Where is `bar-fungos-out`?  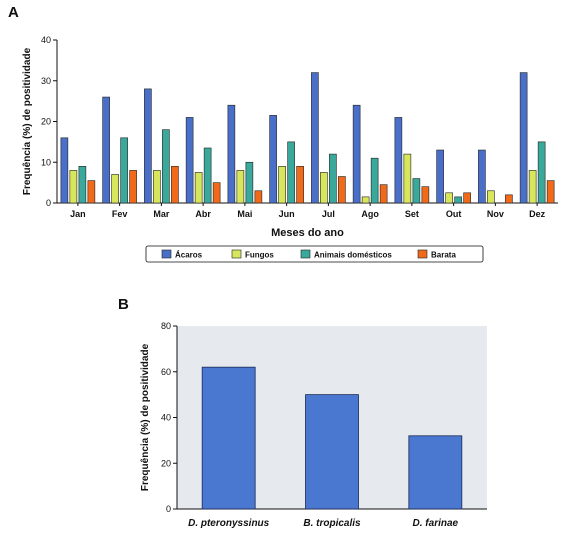 bar-fungos-out is located at coordinates (449, 198).